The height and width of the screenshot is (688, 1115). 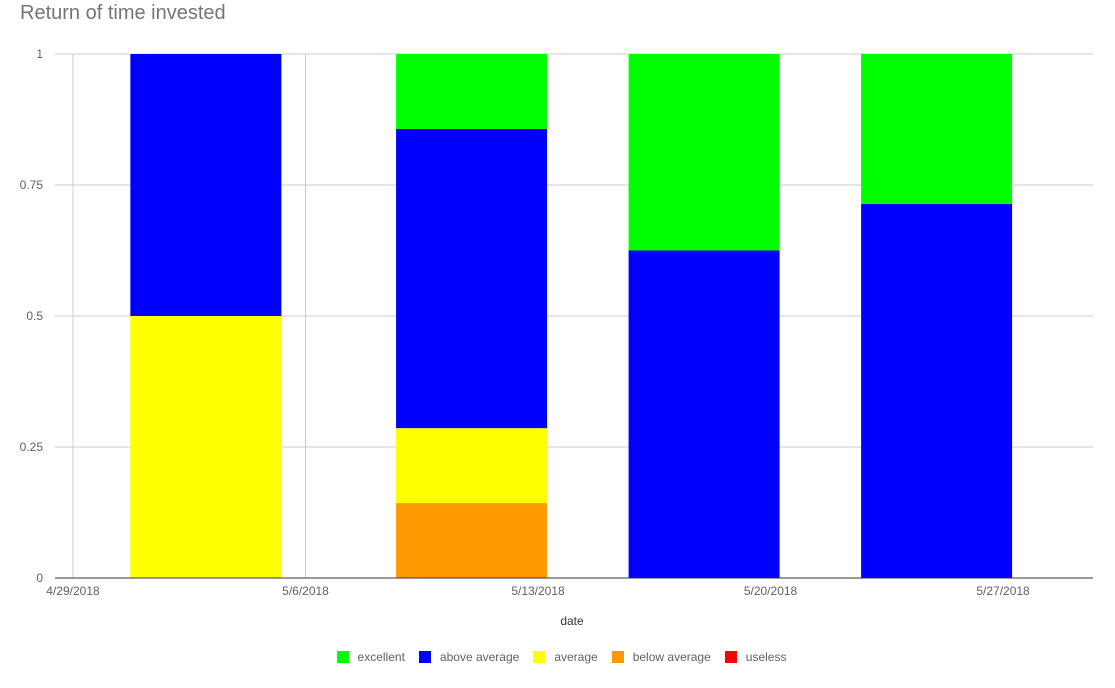 I want to click on legend-label: above average, so click(x=479, y=657).